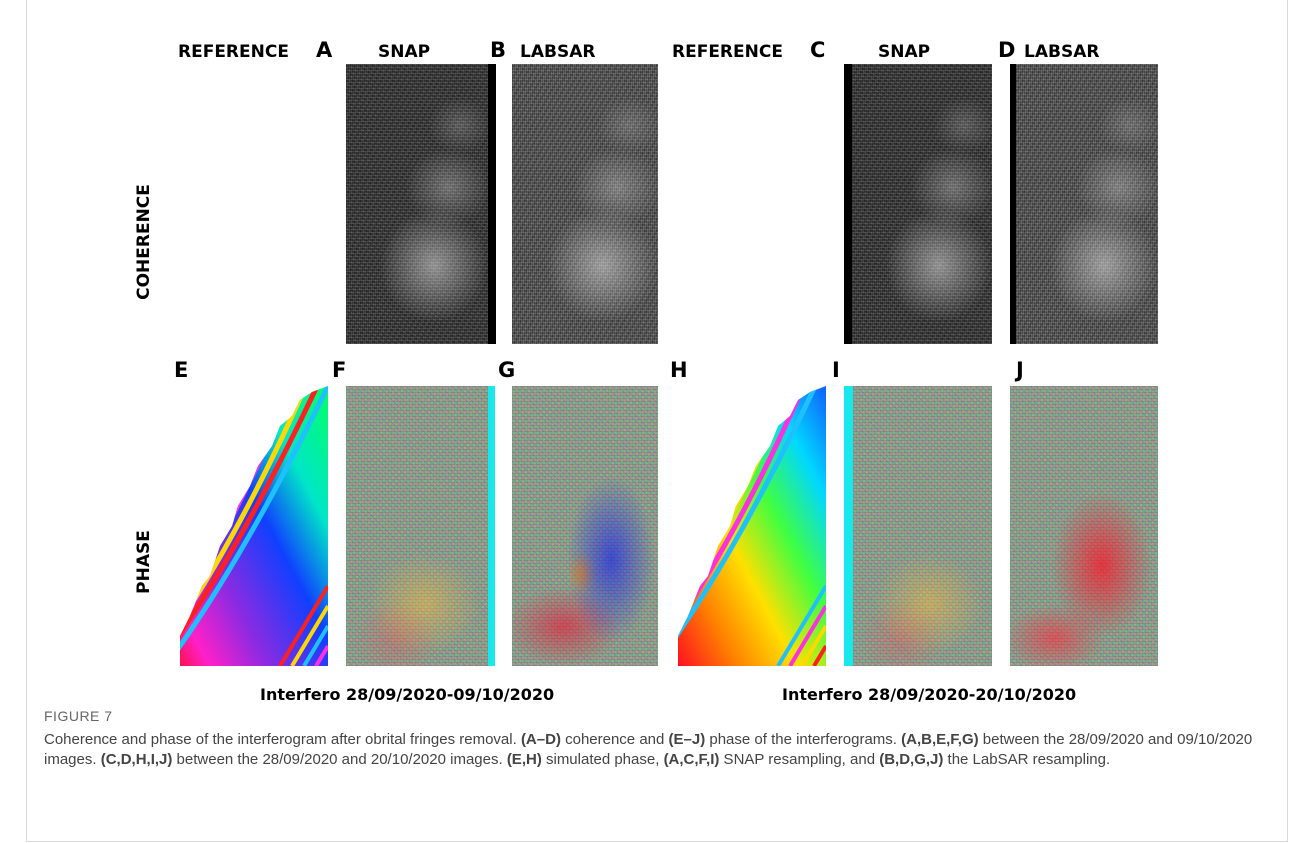 The height and width of the screenshot is (843, 1290). Describe the element at coordinates (144, 562) in the screenshot. I see `row-header-phase: PHASE` at that location.